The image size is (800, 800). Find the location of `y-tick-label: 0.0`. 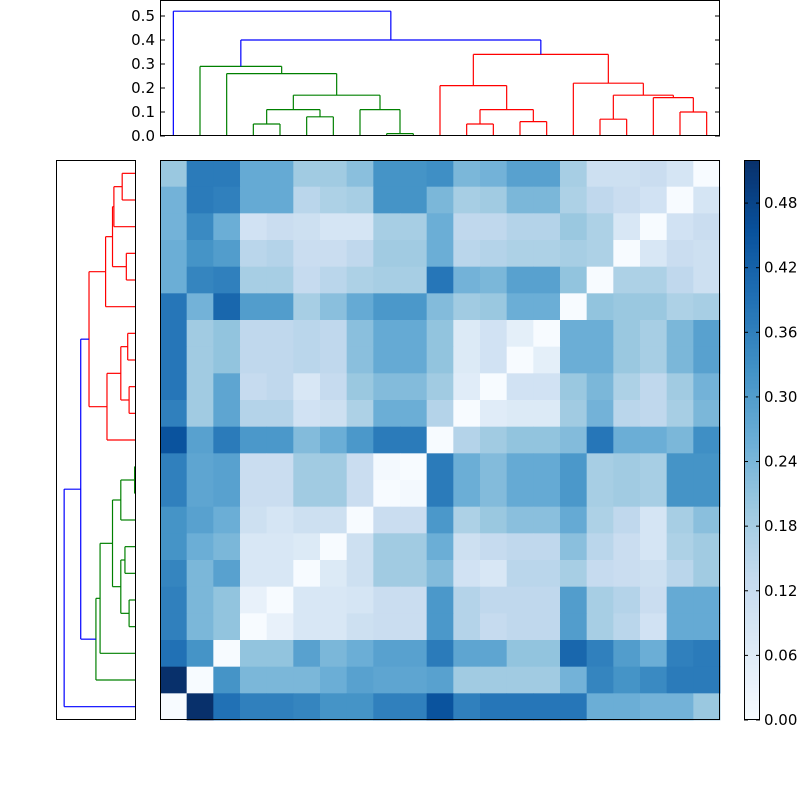

y-tick-label: 0.0 is located at coordinates (143, 136).